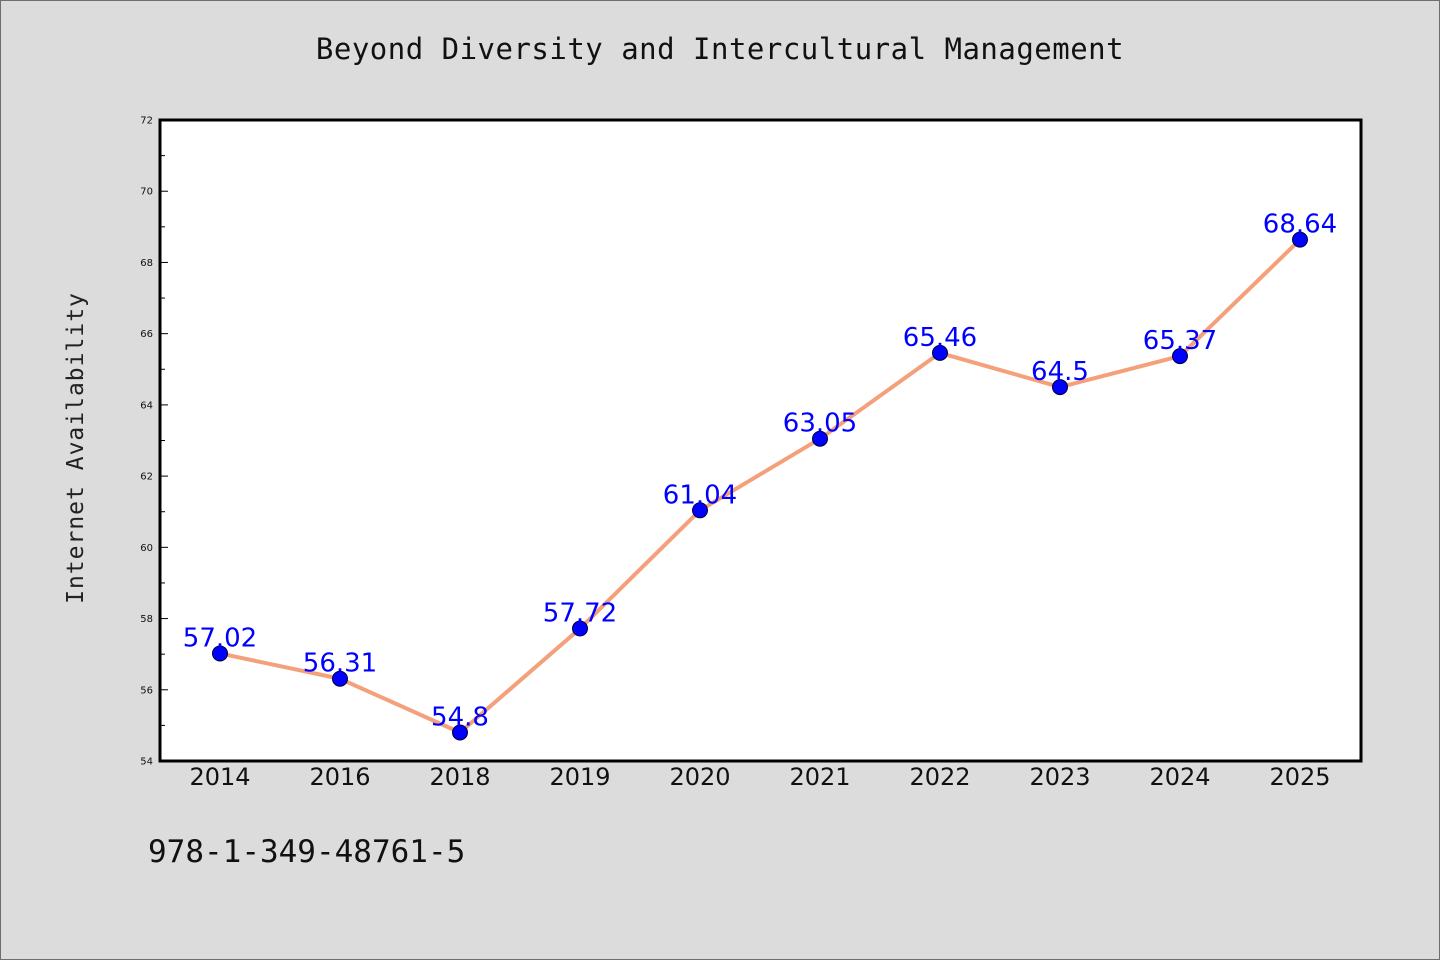  What do you see at coordinates (1300, 225) in the screenshot?
I see `data-label: 68.64` at bounding box center [1300, 225].